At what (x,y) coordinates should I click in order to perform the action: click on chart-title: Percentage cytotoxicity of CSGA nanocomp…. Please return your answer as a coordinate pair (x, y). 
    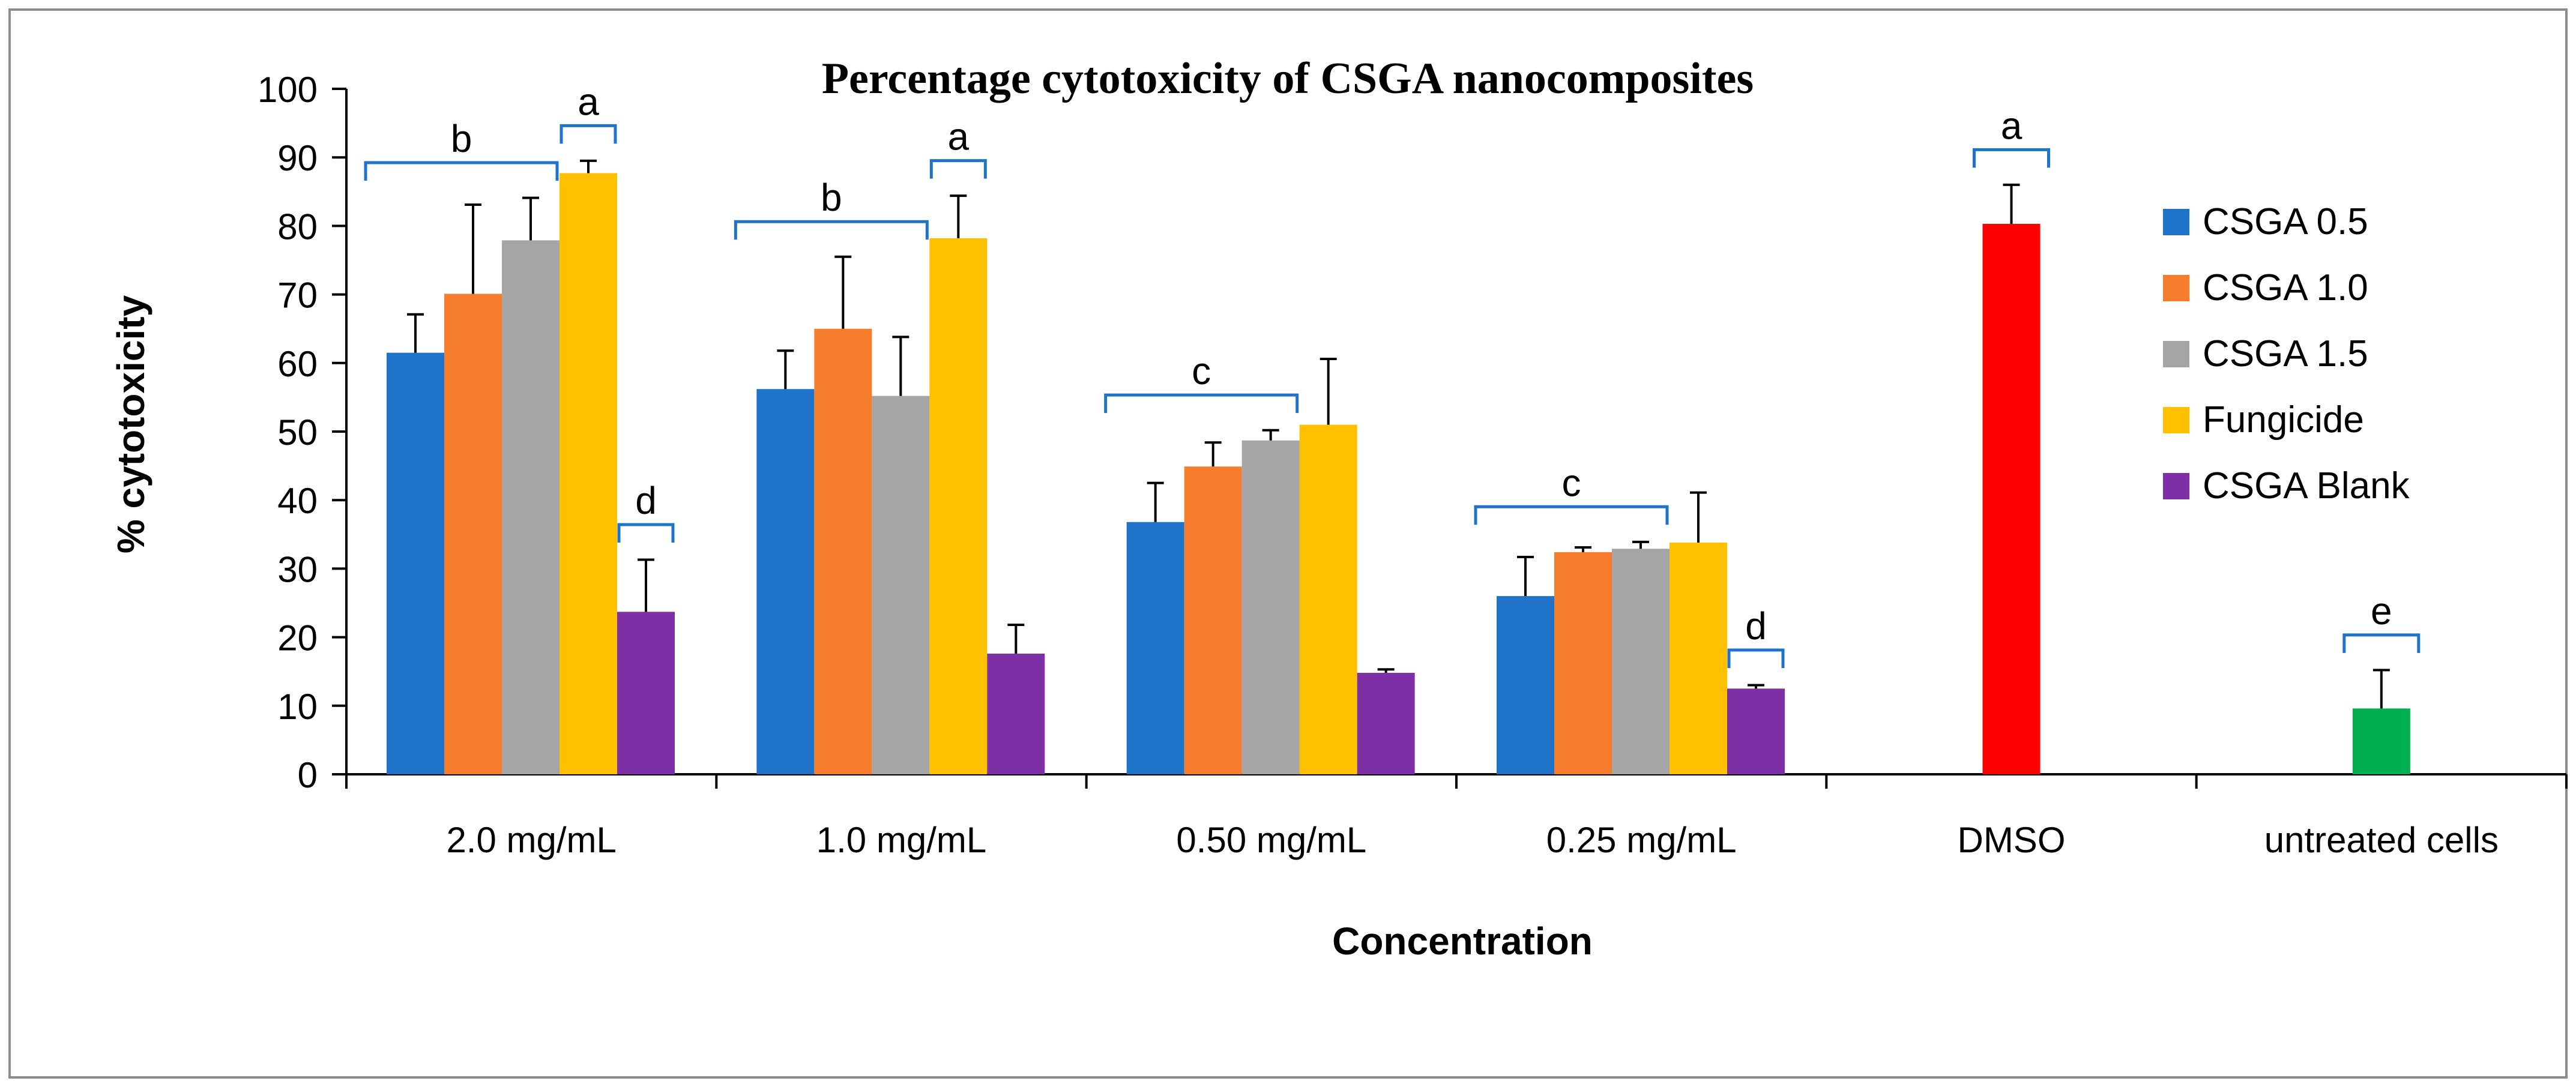
    Looking at the image, I should click on (1288, 78).